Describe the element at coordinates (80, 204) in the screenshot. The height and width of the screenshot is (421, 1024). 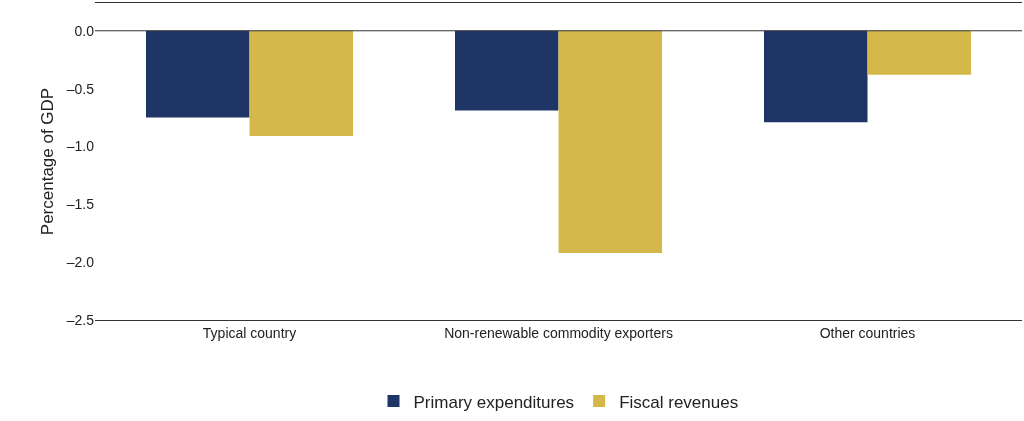
I see `y-tick-label: –1.5` at that location.